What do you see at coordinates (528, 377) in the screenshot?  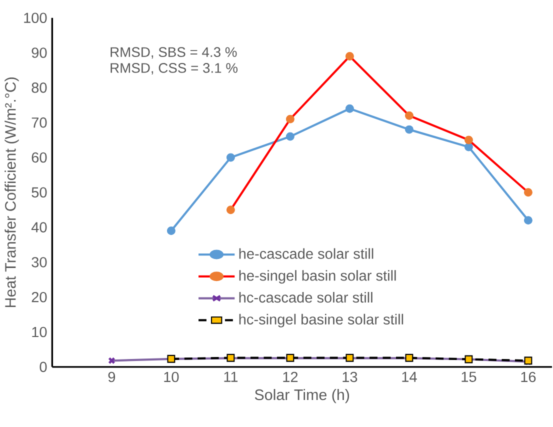 I see `x-tick-label: 16` at bounding box center [528, 377].